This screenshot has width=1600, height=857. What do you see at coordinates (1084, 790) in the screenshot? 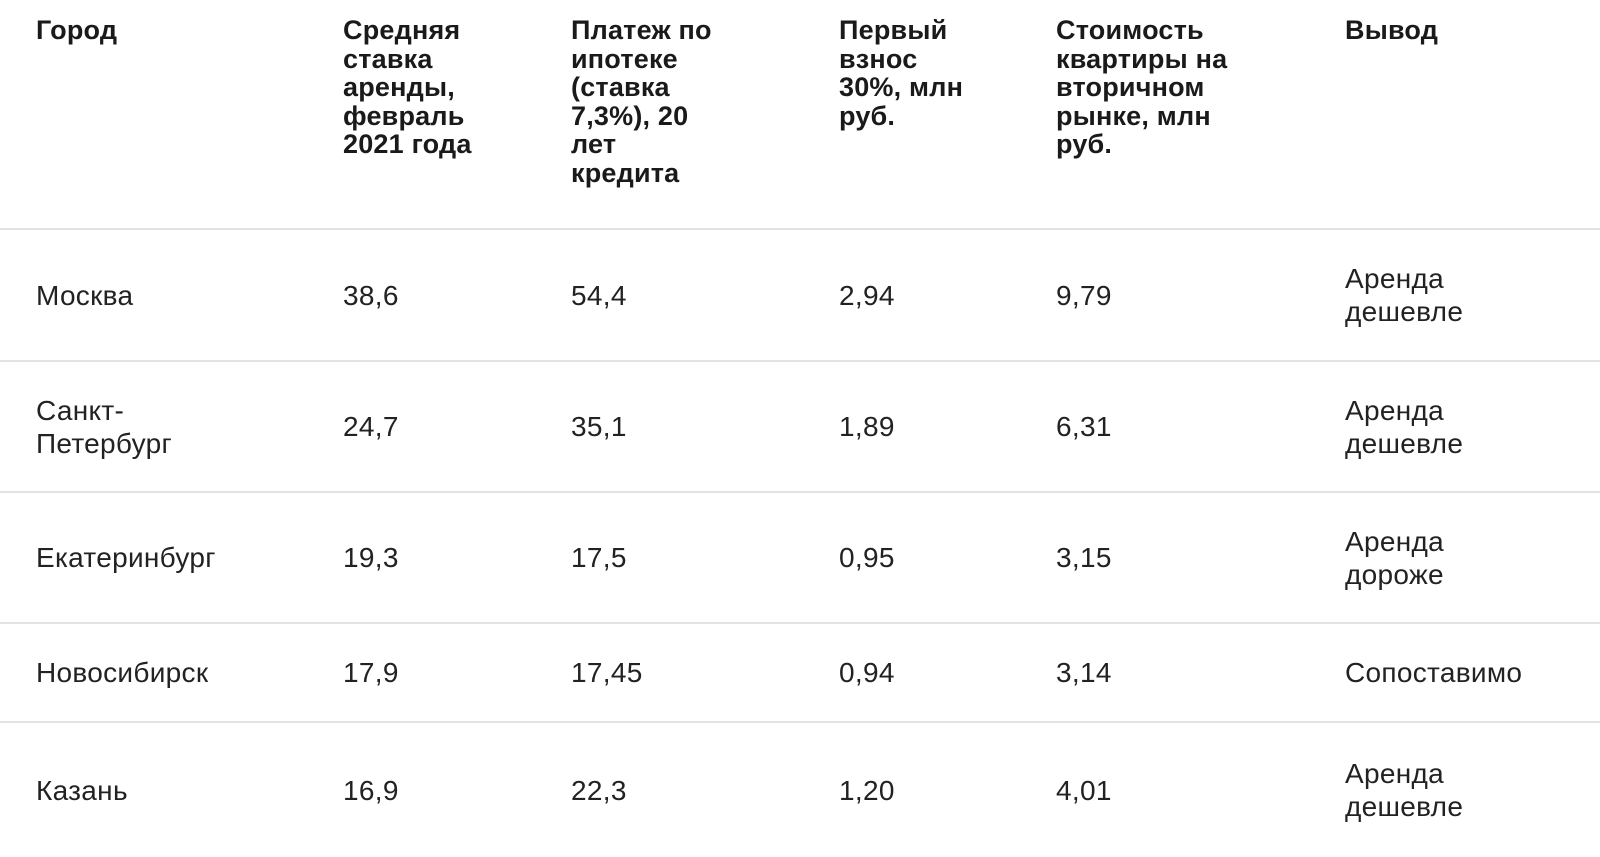
I see `cell-apartment-price: 4,01` at bounding box center [1084, 790].